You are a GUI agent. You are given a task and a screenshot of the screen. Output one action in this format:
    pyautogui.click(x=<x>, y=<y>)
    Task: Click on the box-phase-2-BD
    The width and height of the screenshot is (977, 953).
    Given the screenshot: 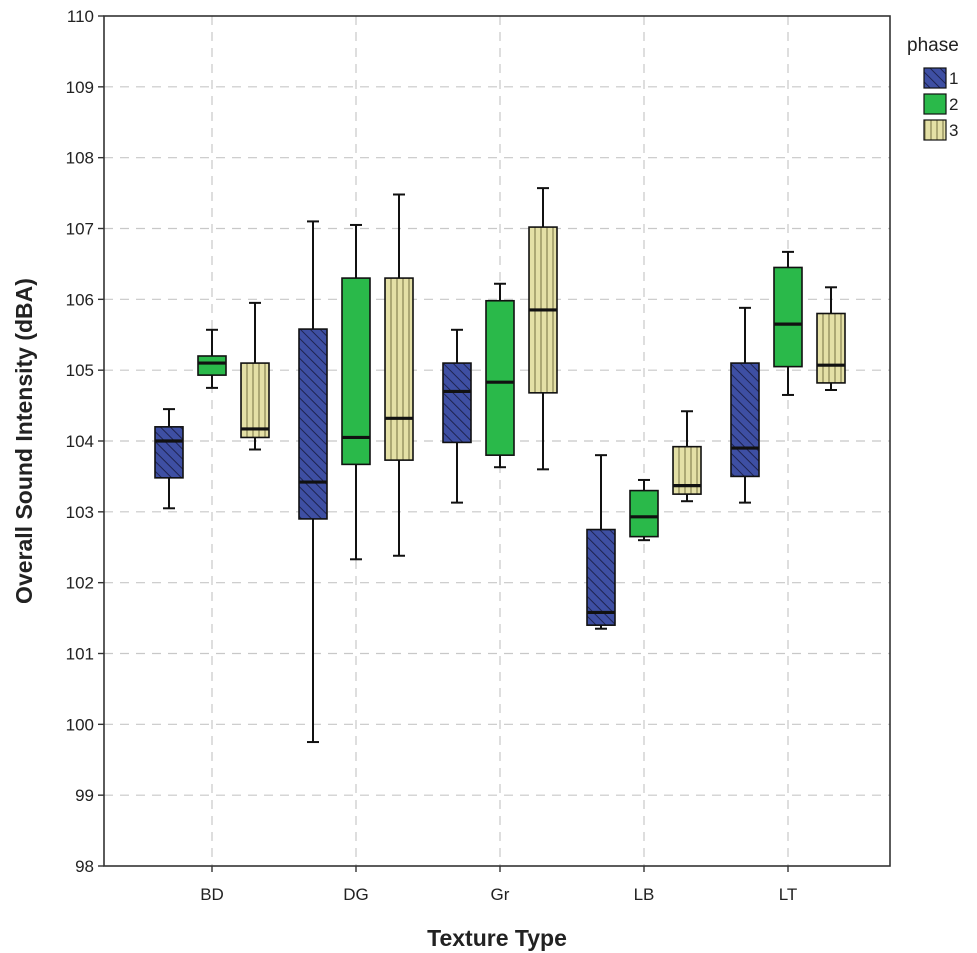 What is the action you would take?
    pyautogui.click(x=212, y=358)
    